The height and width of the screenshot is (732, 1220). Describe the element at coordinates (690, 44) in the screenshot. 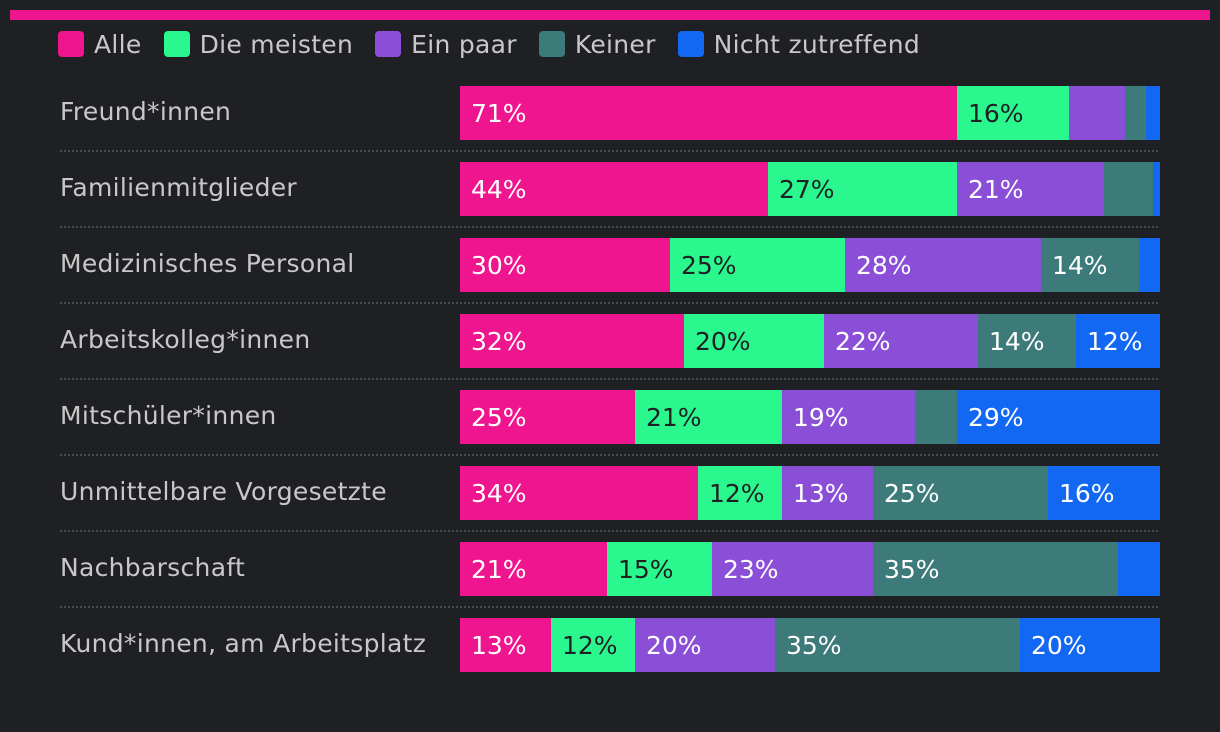

I see `legend-swatch-nicht-zutreffend` at that location.